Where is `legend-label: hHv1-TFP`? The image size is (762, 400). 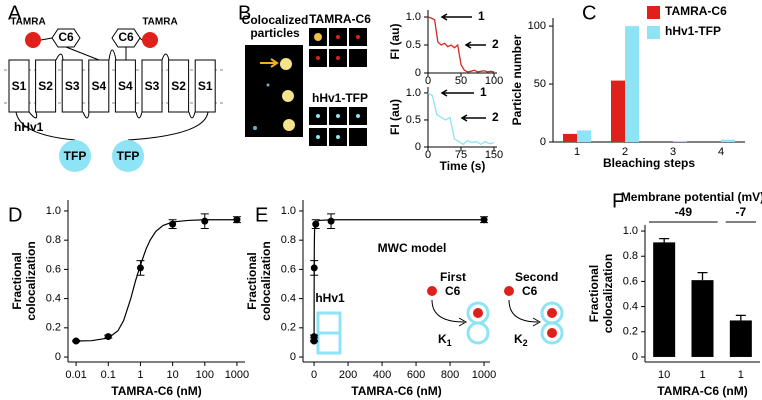 legend-label: hHv1-TFP is located at coordinates (693, 31).